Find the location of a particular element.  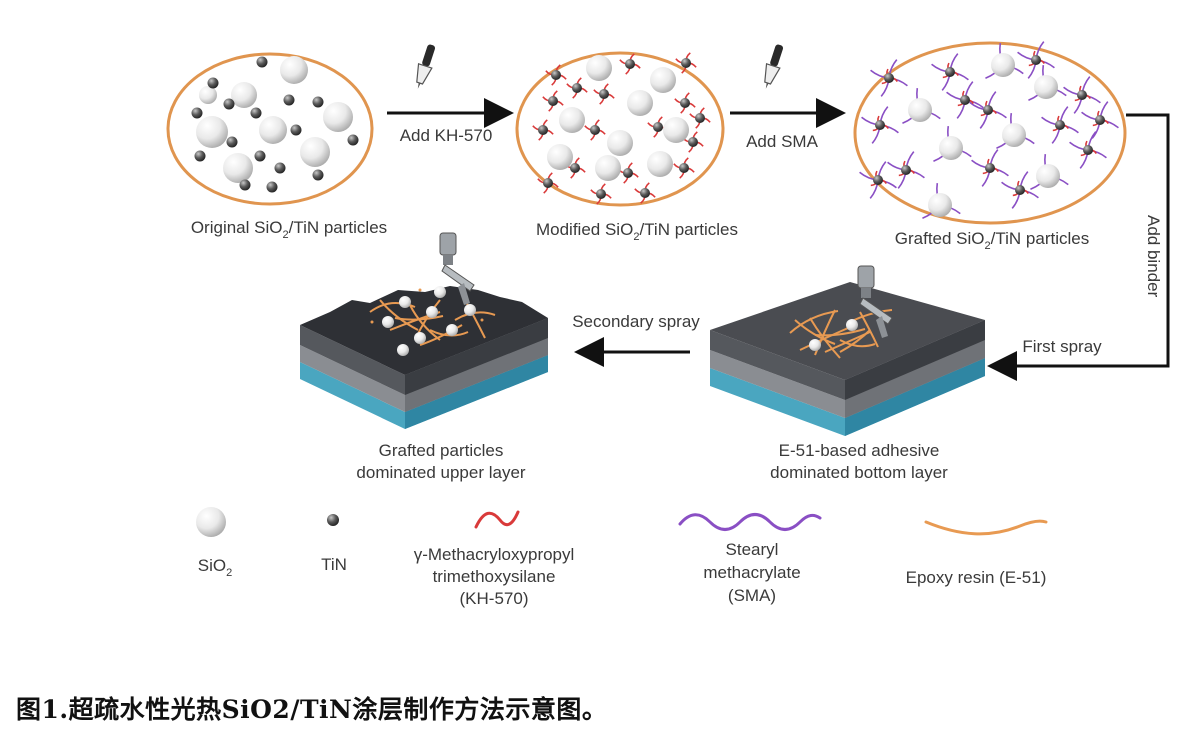

tin-legend-icon is located at coordinates (333, 520).